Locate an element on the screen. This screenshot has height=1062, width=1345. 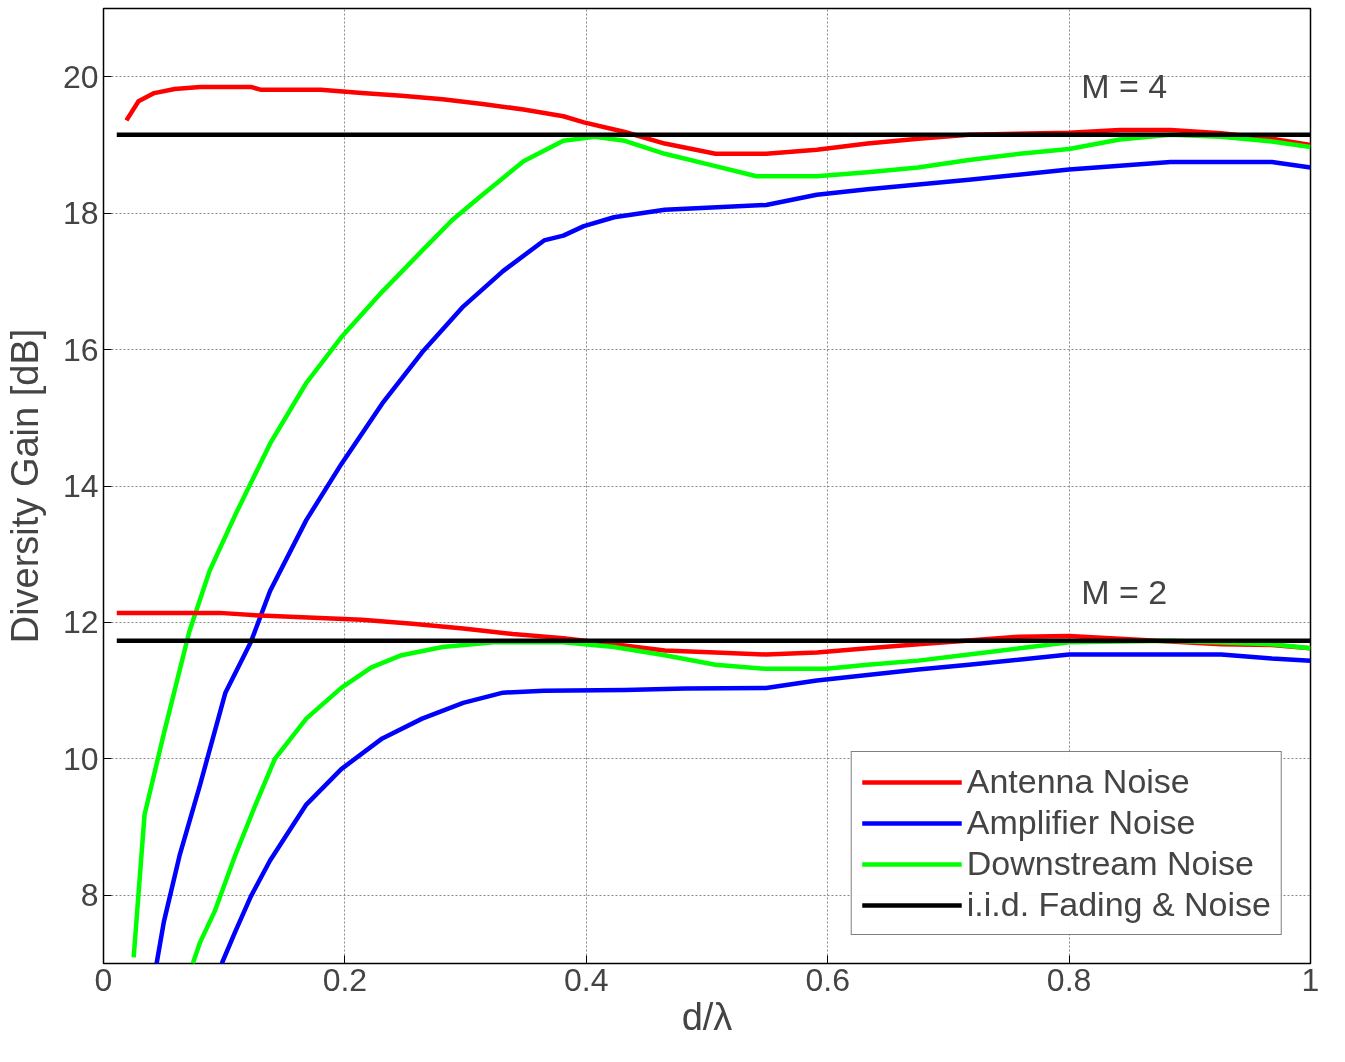
x-tick-label: 0.2 is located at coordinates (345, 979).